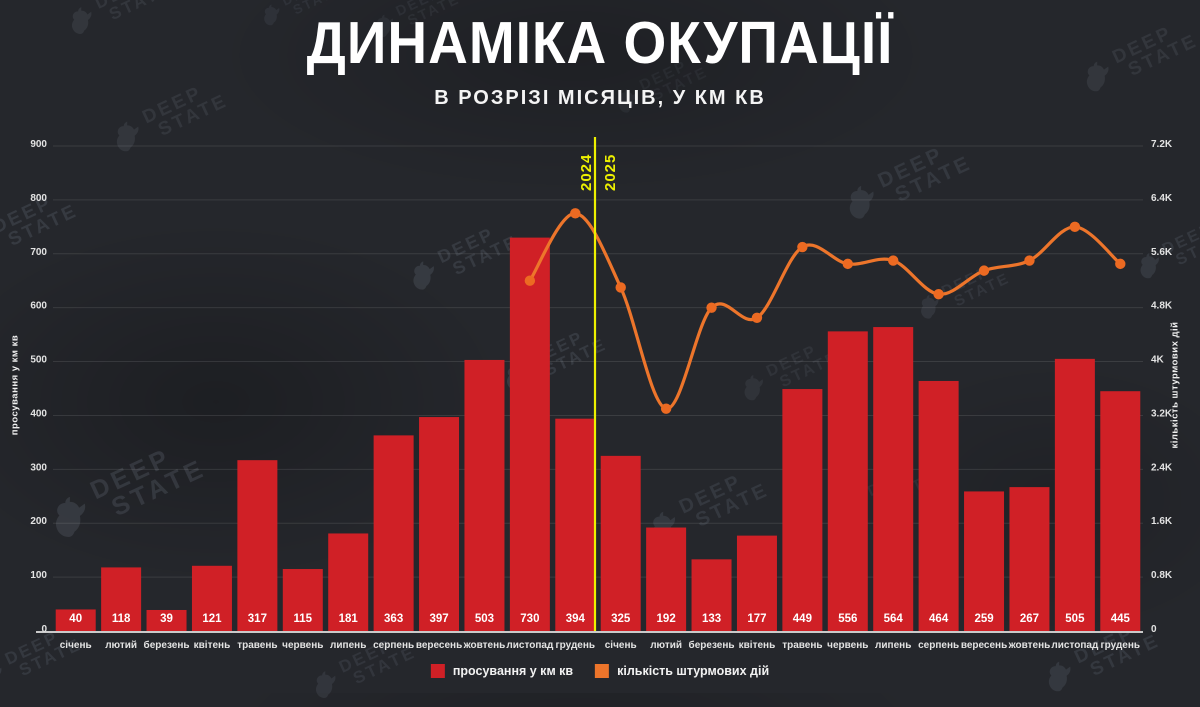 The image size is (1200, 707). I want to click on tick-label-right: 4.8K, so click(1162, 306).